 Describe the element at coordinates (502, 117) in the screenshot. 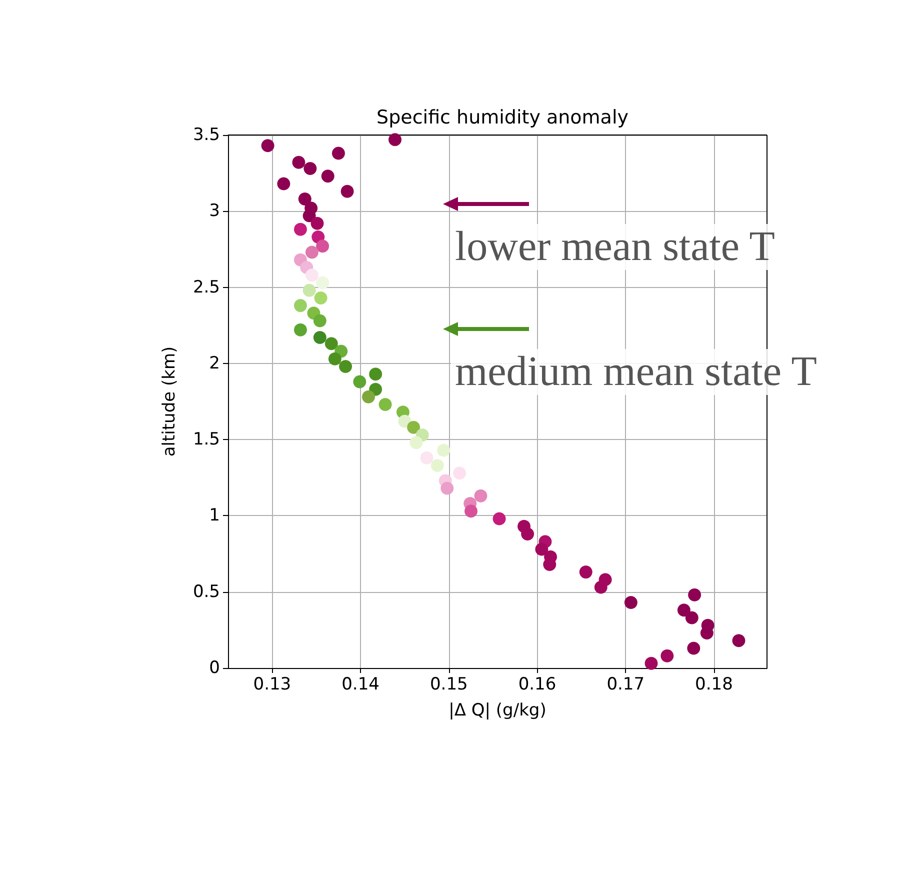

I see `chart-title: Specific humidity anomaly` at that location.